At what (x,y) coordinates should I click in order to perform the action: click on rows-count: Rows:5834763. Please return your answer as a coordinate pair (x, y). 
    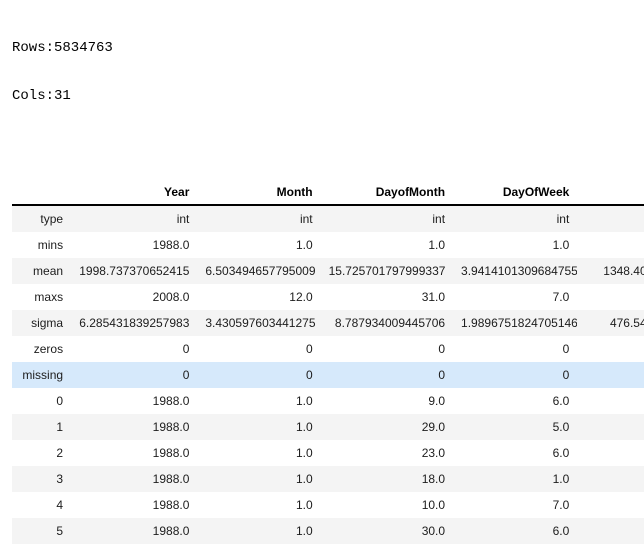
    Looking at the image, I should click on (62, 48).